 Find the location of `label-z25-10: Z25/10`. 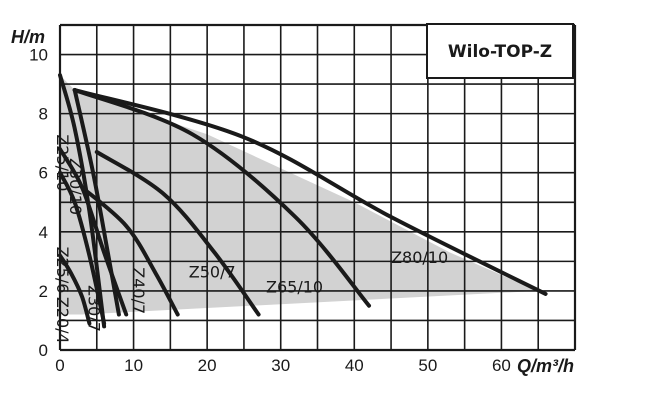

label-z25-10: Z25/10 is located at coordinates (62, 162).